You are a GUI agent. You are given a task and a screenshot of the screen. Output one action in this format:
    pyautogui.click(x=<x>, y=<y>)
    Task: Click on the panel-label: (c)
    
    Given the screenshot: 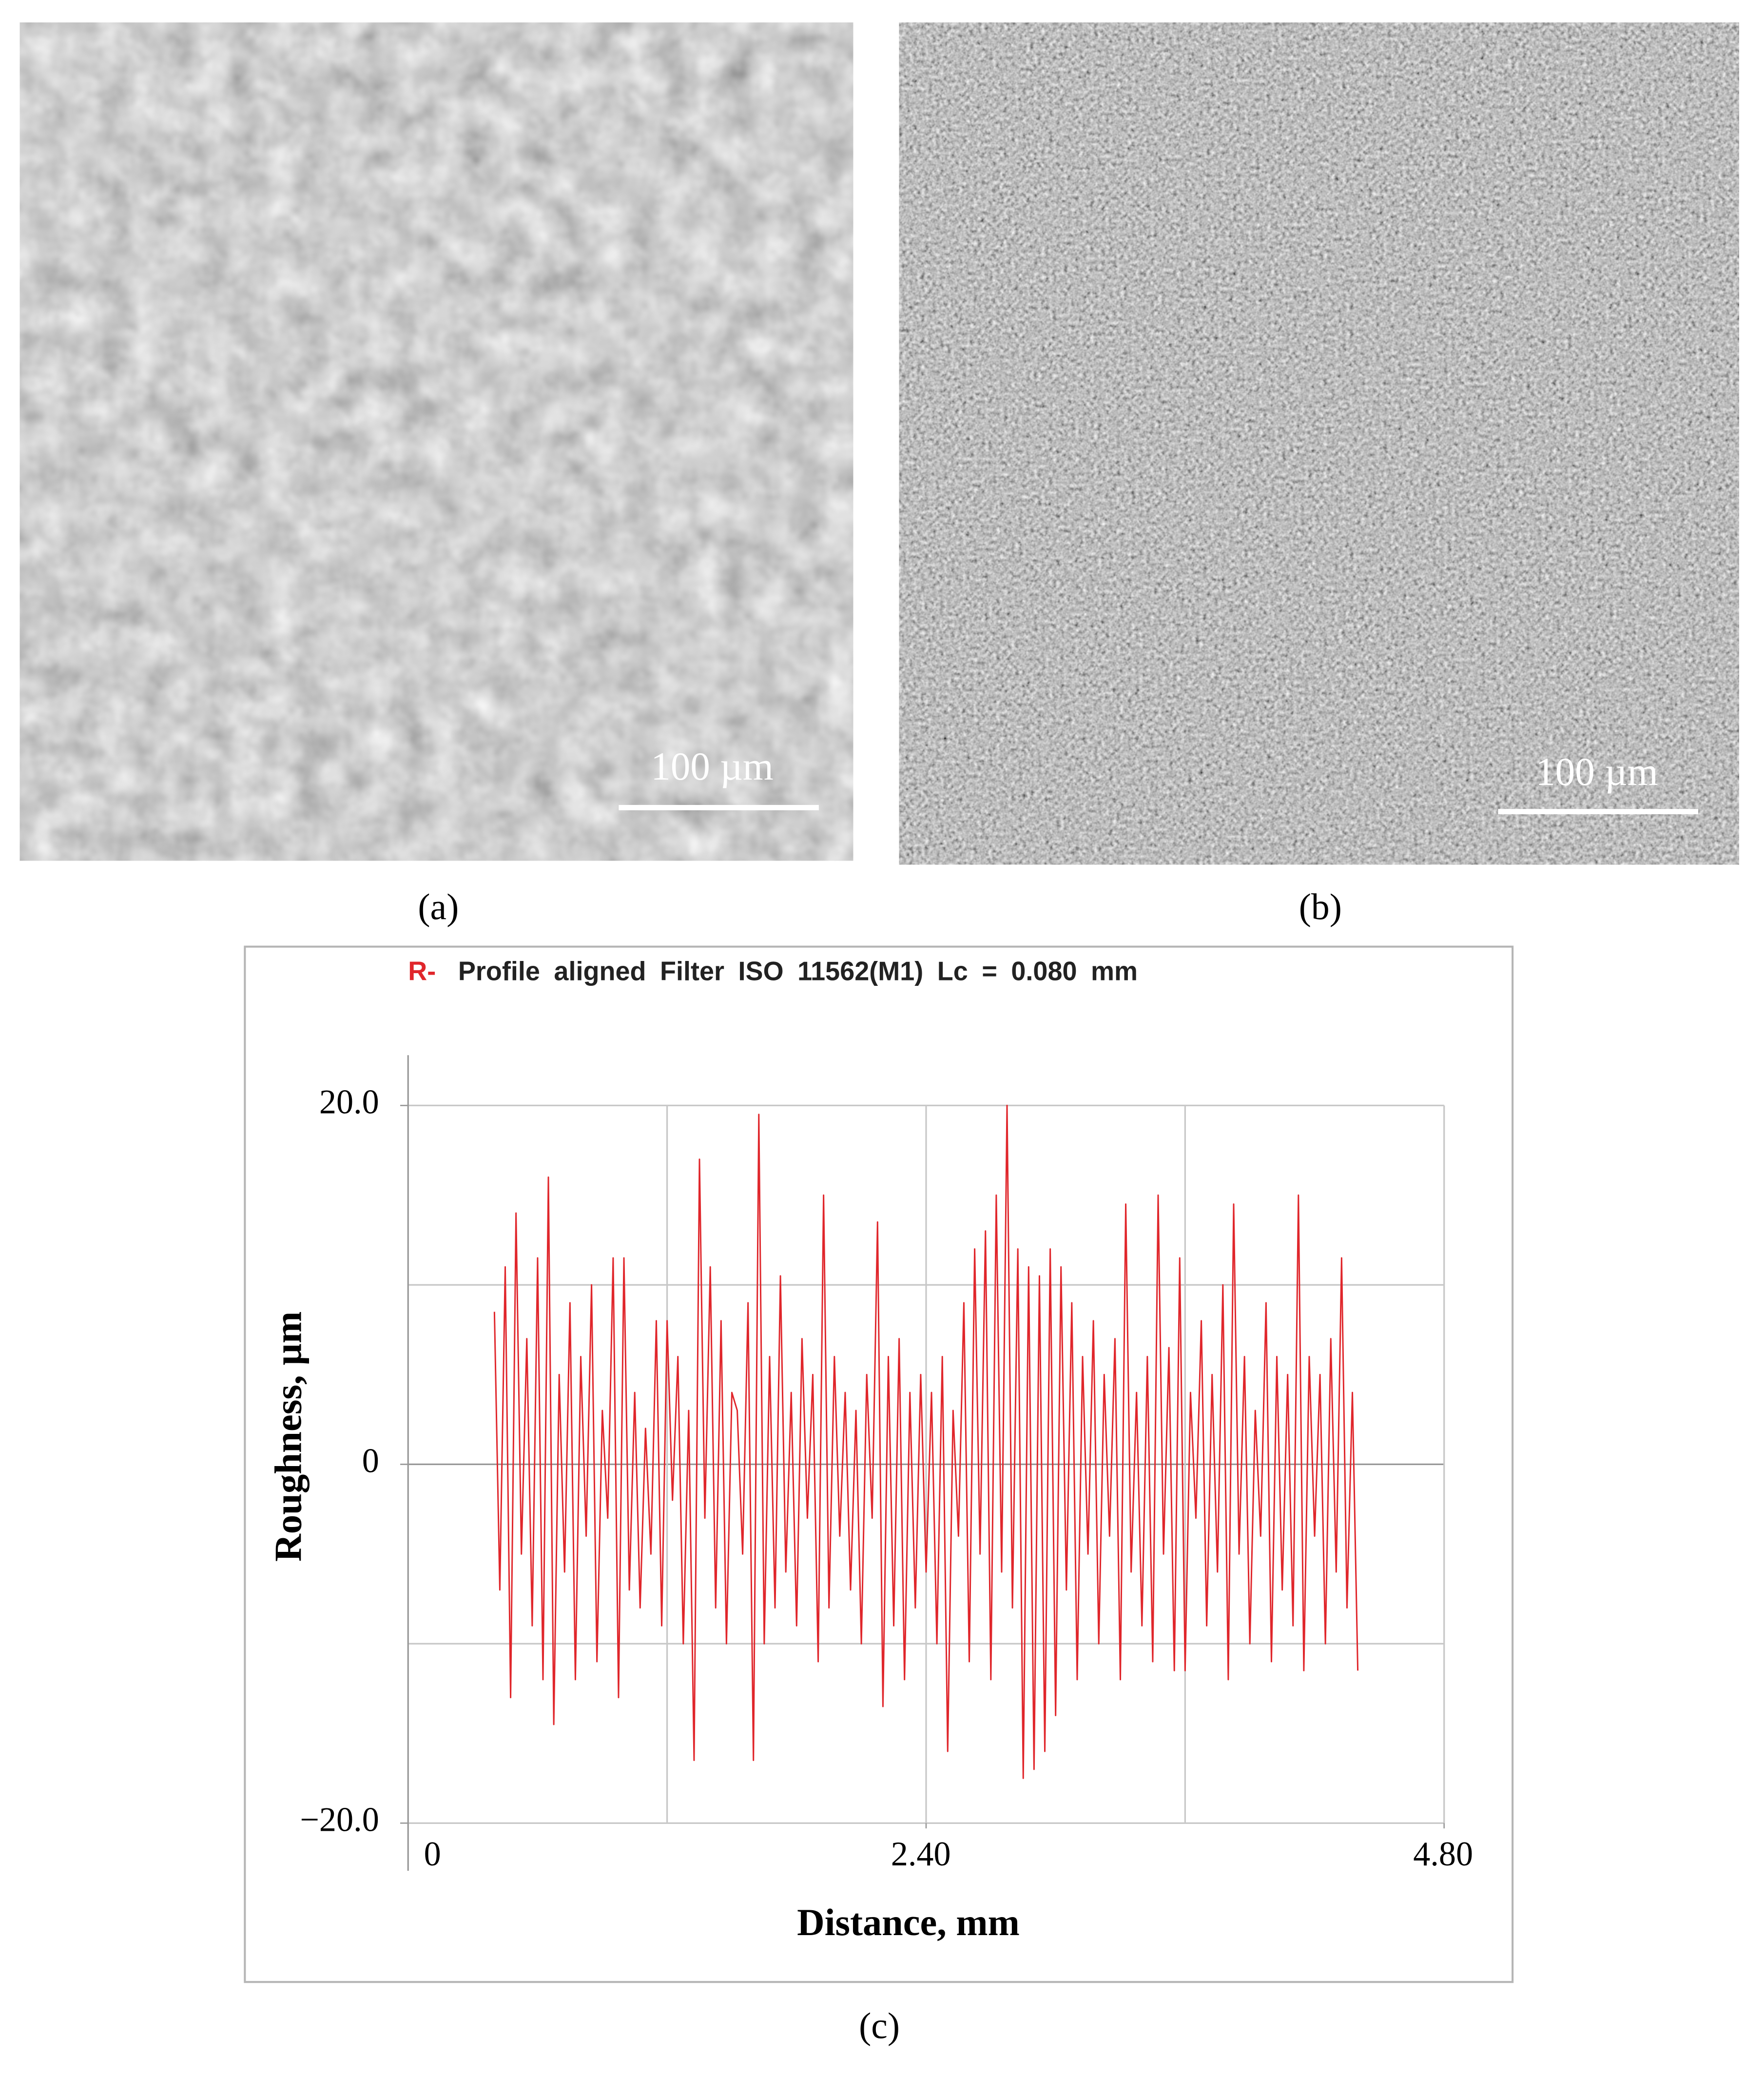 What is the action you would take?
    pyautogui.click(x=879, y=2025)
    